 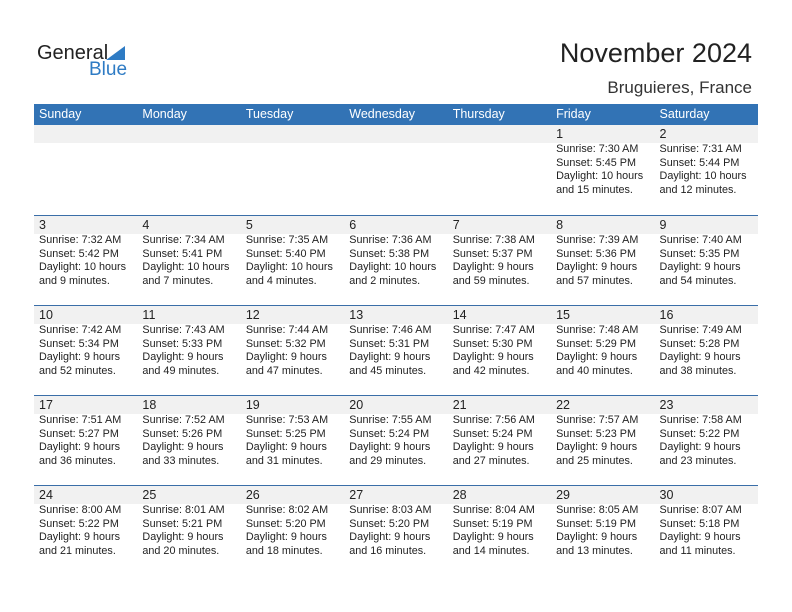 What do you see at coordinates (77, 370) in the screenshot?
I see `daylight-text: and 52 minutes.` at bounding box center [77, 370].